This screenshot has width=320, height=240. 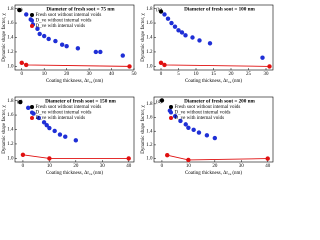 I want to click on x-tick-label: 15, so click(x=214, y=74).